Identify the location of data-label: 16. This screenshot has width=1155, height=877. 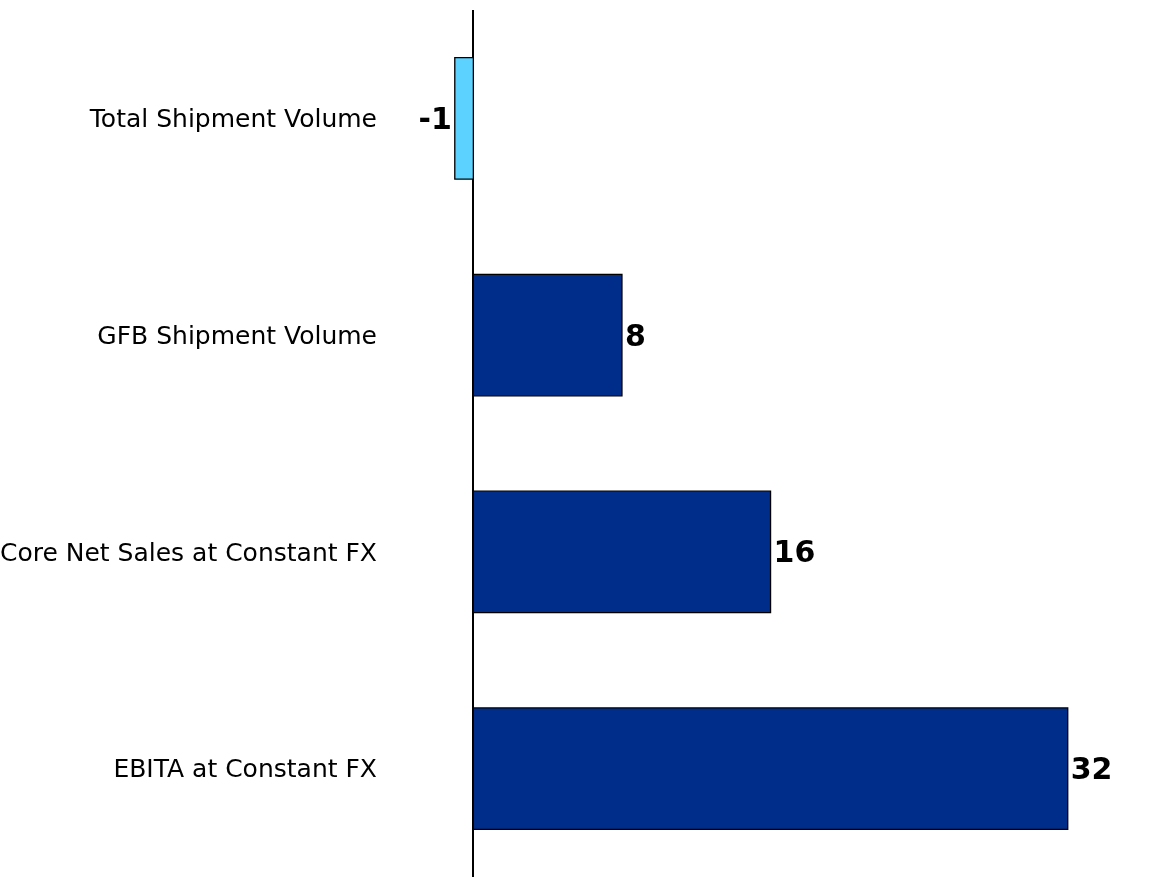
(794, 552).